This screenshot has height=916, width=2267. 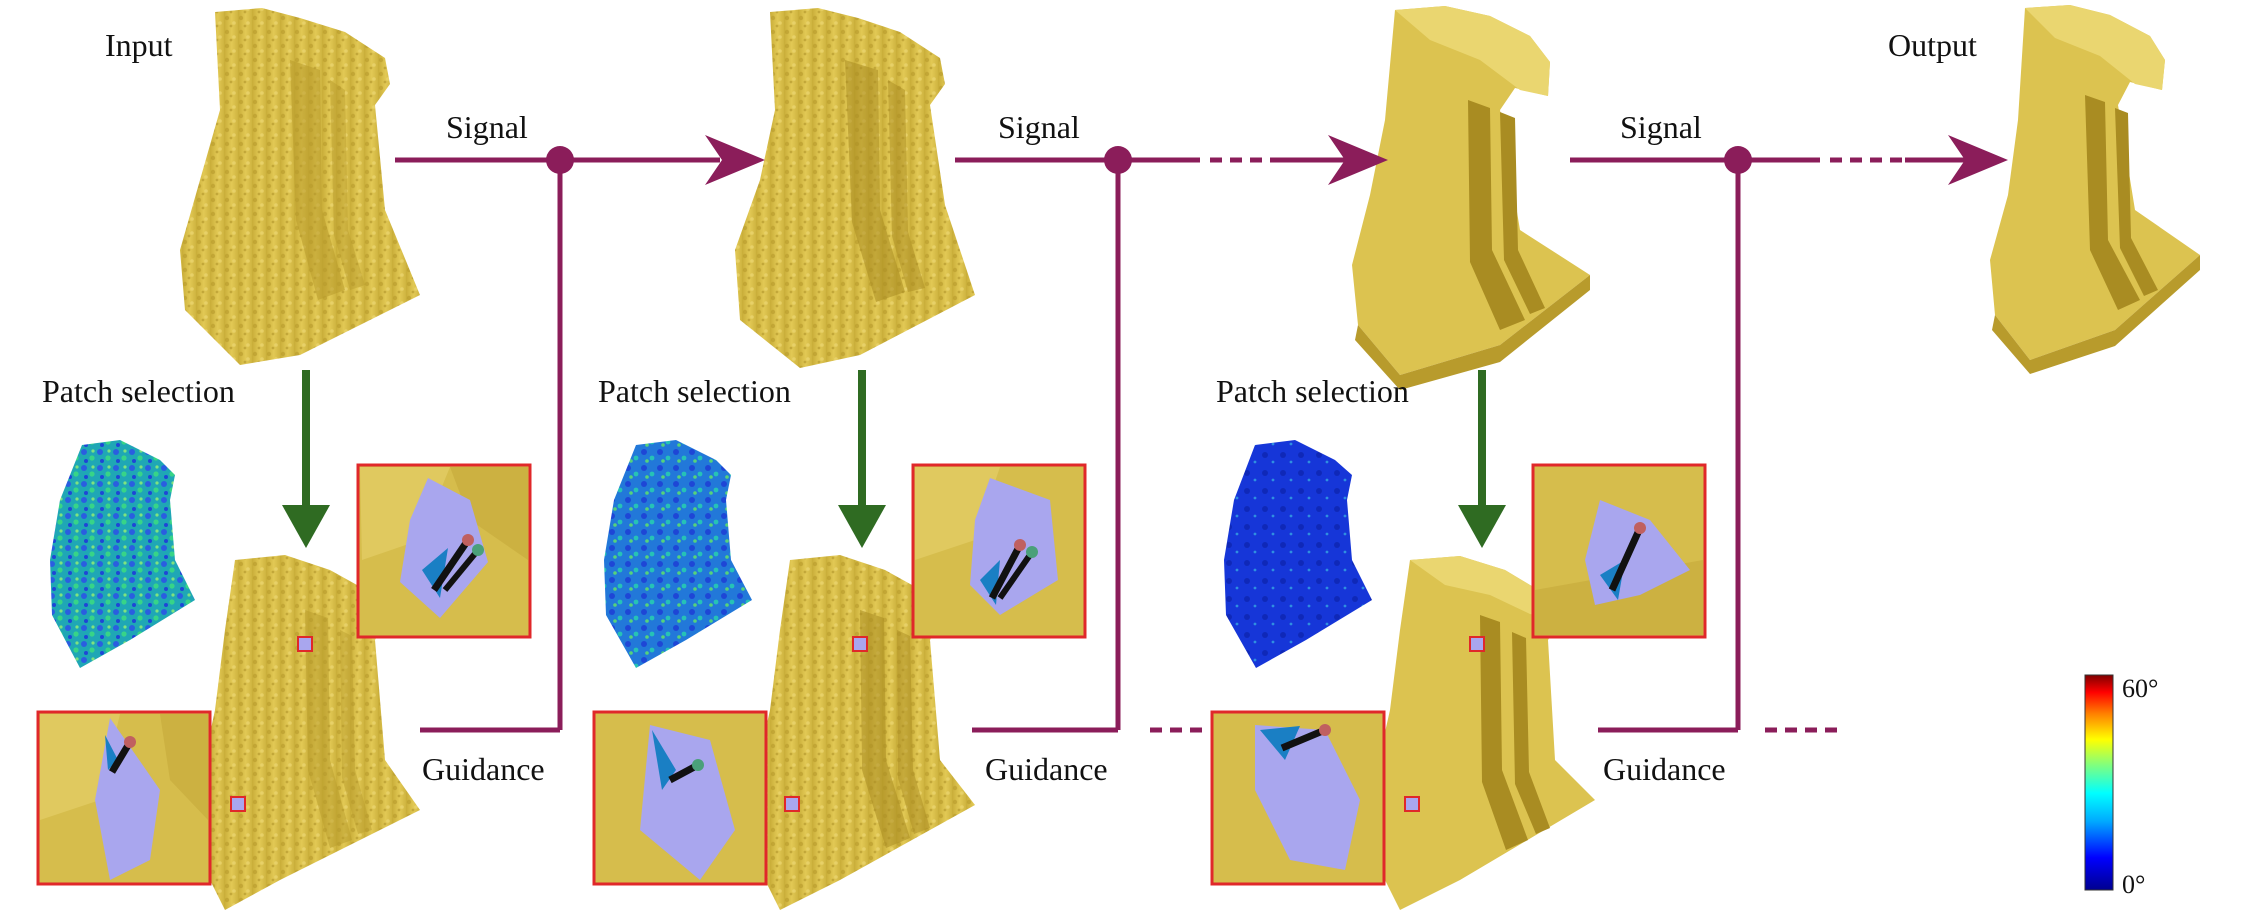 I want to click on zoom-inset-3a, so click(x=1619, y=551).